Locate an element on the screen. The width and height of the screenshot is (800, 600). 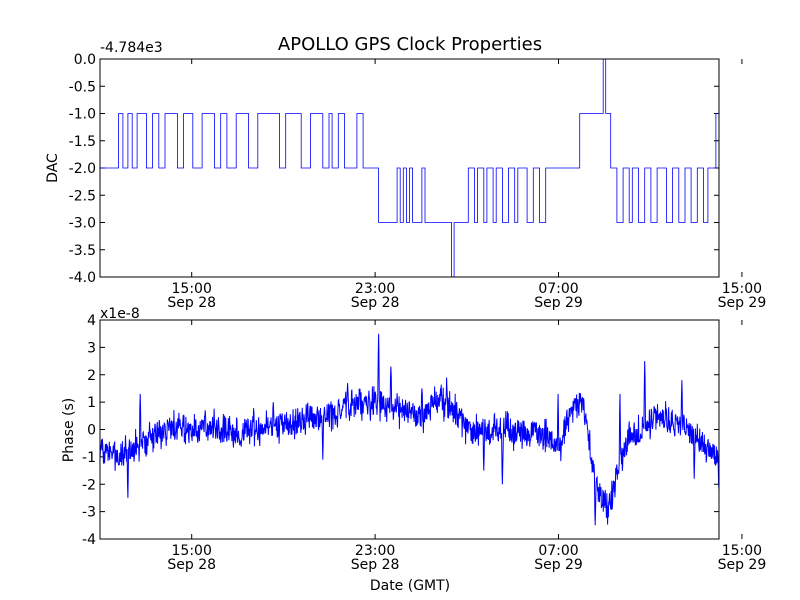
chart-title: APOLLO GPS Clock Properties is located at coordinates (410, 44).